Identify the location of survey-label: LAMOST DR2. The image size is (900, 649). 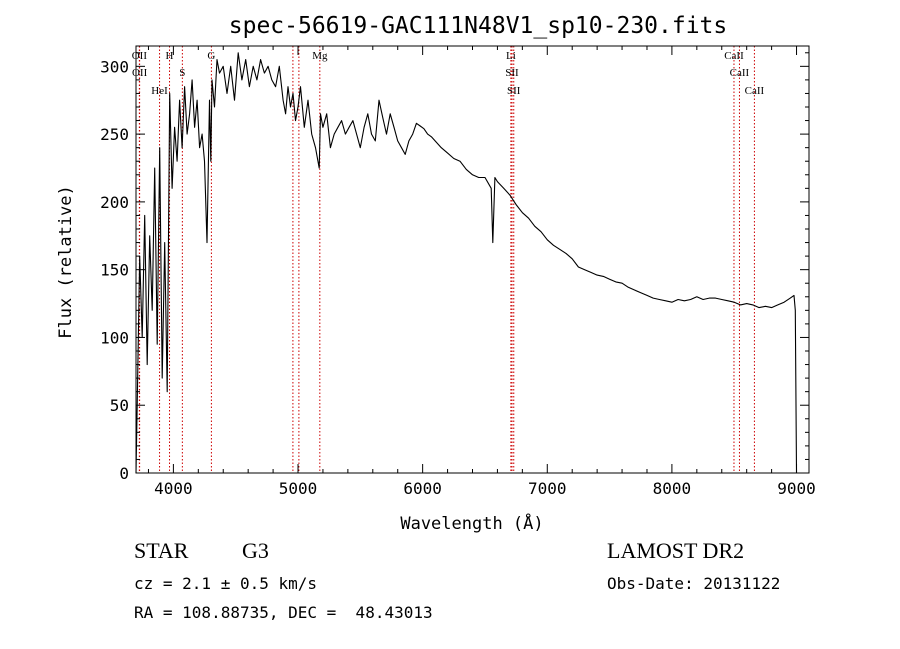
(676, 550).